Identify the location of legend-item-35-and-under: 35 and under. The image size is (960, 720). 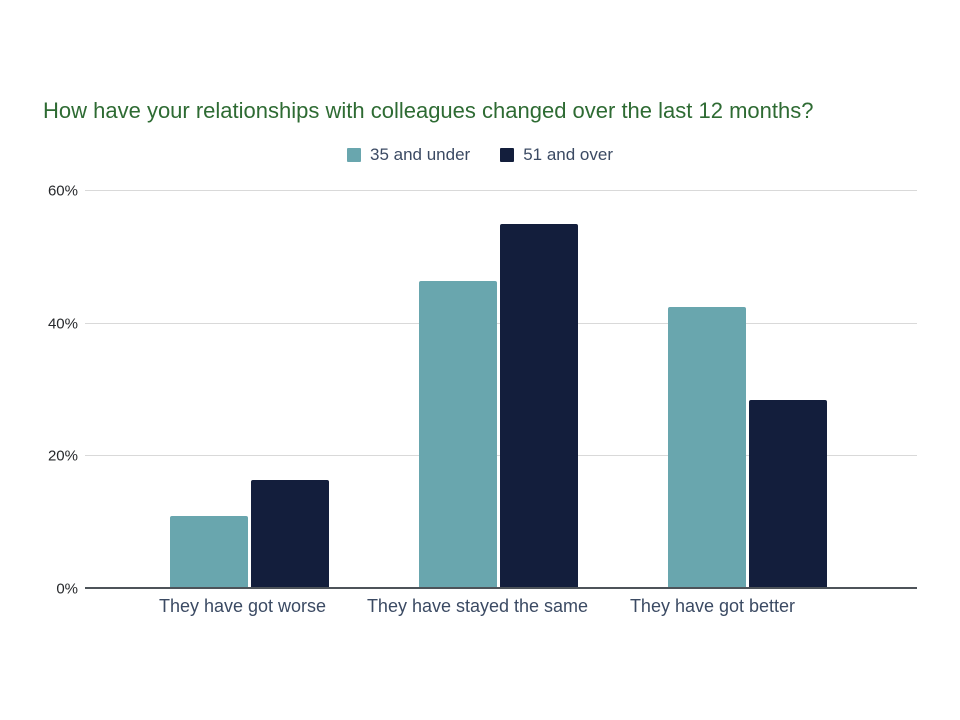
(408, 155).